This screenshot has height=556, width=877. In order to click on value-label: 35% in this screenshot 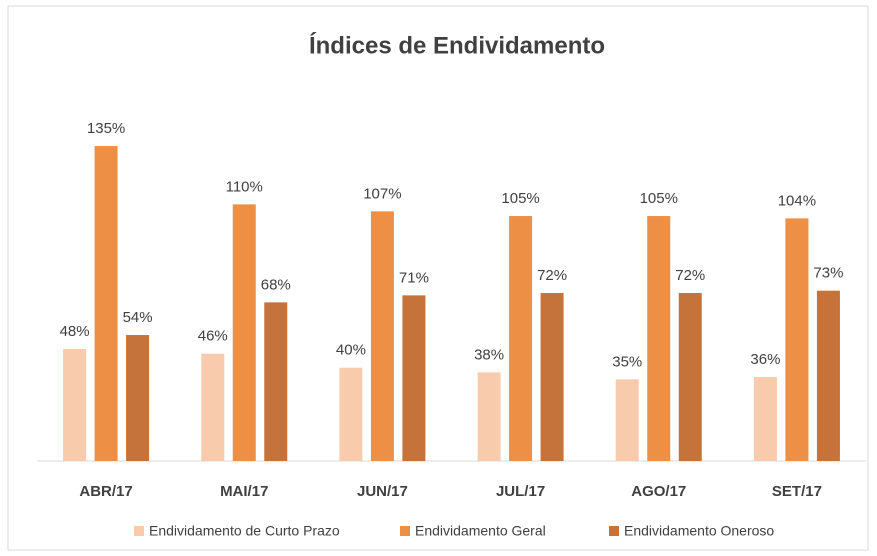, I will do `click(627, 361)`.